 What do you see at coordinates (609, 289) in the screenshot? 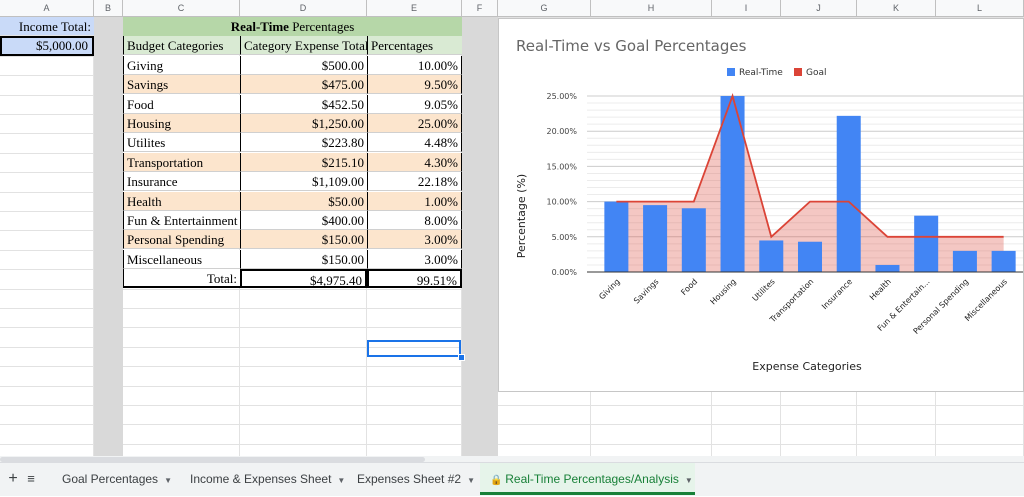
I see `x-tick-label: Giving` at bounding box center [609, 289].